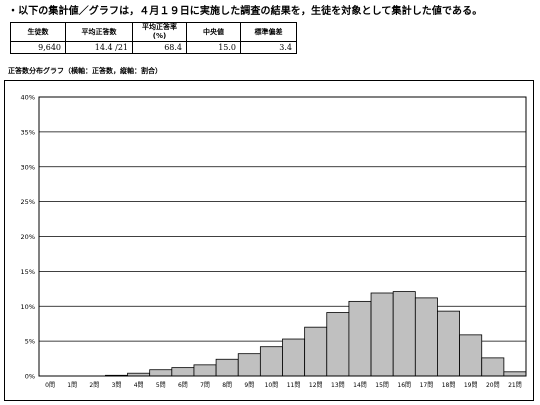 This screenshot has height=405, width=540. What do you see at coordinates (404, 385) in the screenshot?
I see `x-tick-label: 16問` at bounding box center [404, 385].